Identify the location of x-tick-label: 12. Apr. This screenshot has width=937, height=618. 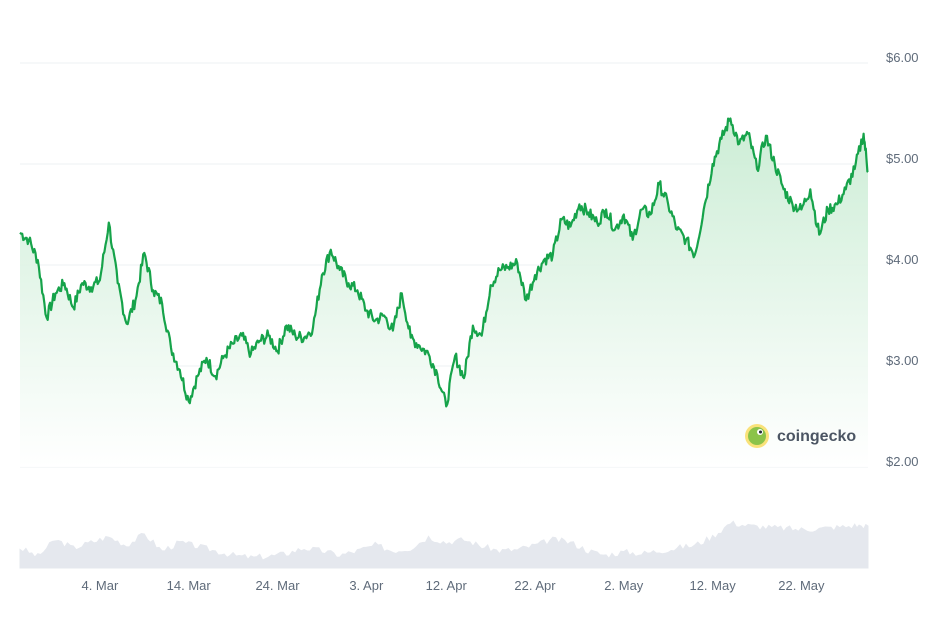
(447, 585).